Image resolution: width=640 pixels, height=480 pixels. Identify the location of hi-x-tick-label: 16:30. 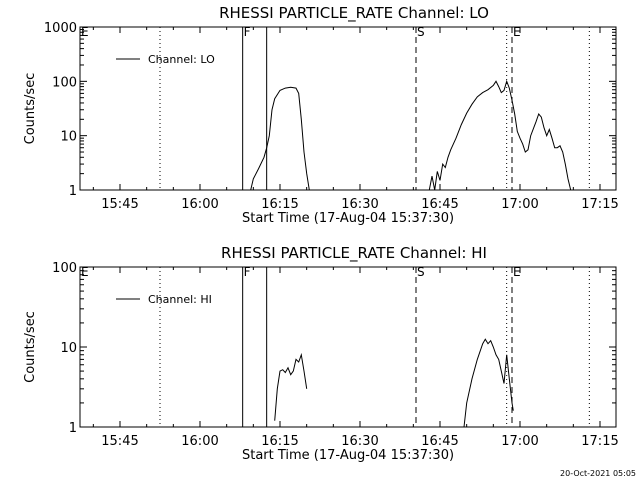
(359, 441).